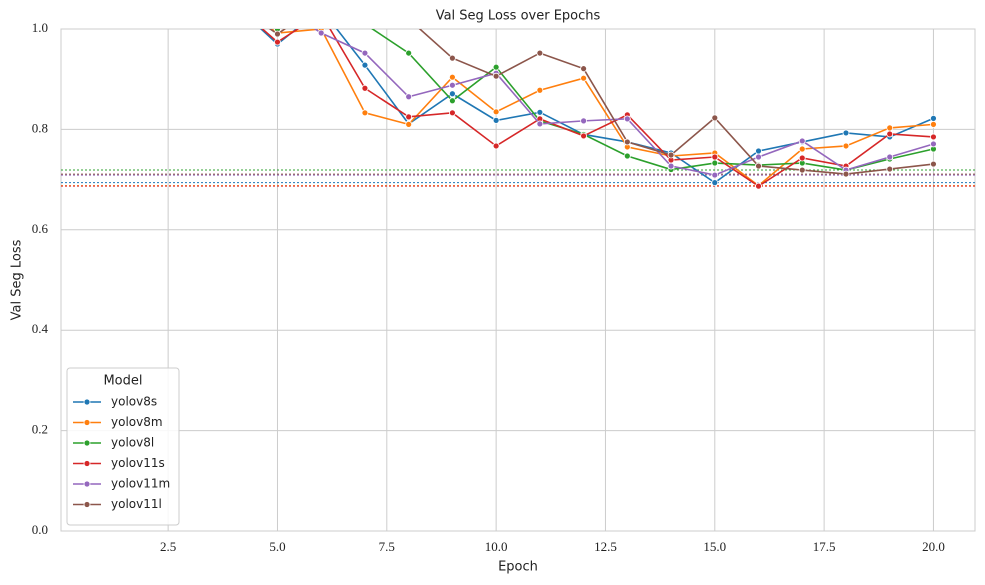 This screenshot has width=985, height=585. What do you see at coordinates (277, 546) in the screenshot?
I see `x-tick-label: 5.0` at bounding box center [277, 546].